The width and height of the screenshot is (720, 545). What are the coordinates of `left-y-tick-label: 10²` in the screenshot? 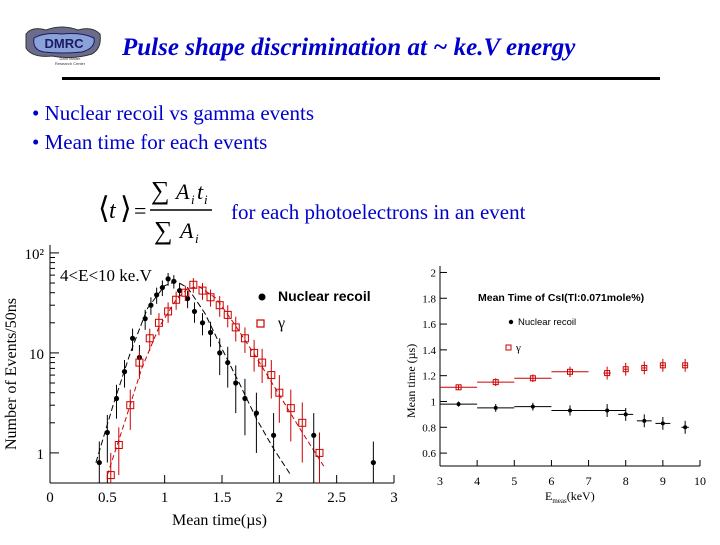 It's located at (35, 255).